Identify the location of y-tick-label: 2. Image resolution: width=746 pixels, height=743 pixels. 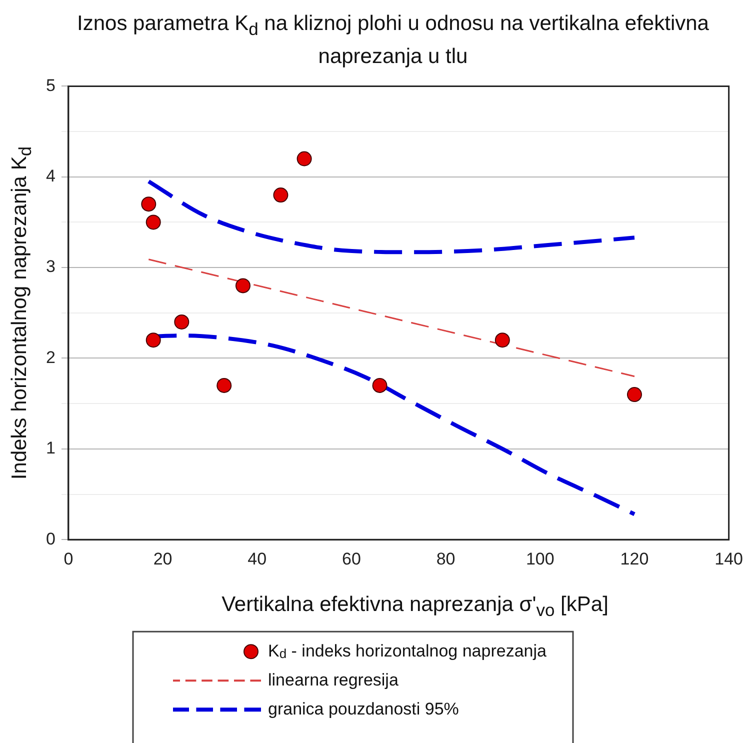
(51, 357).